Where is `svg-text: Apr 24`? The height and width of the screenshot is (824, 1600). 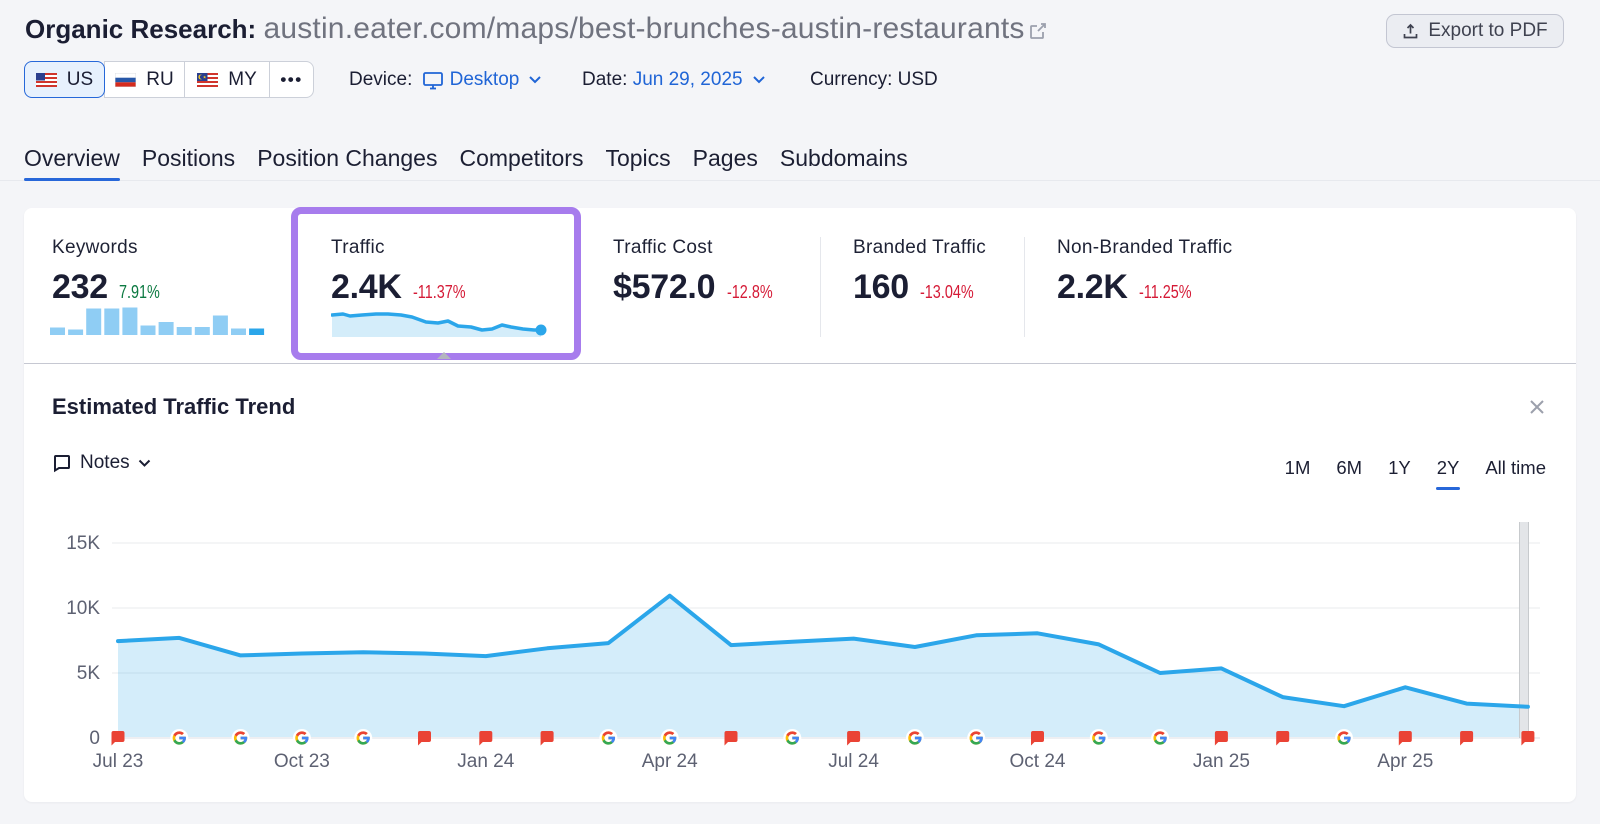 svg-text: Apr 24 is located at coordinates (670, 761).